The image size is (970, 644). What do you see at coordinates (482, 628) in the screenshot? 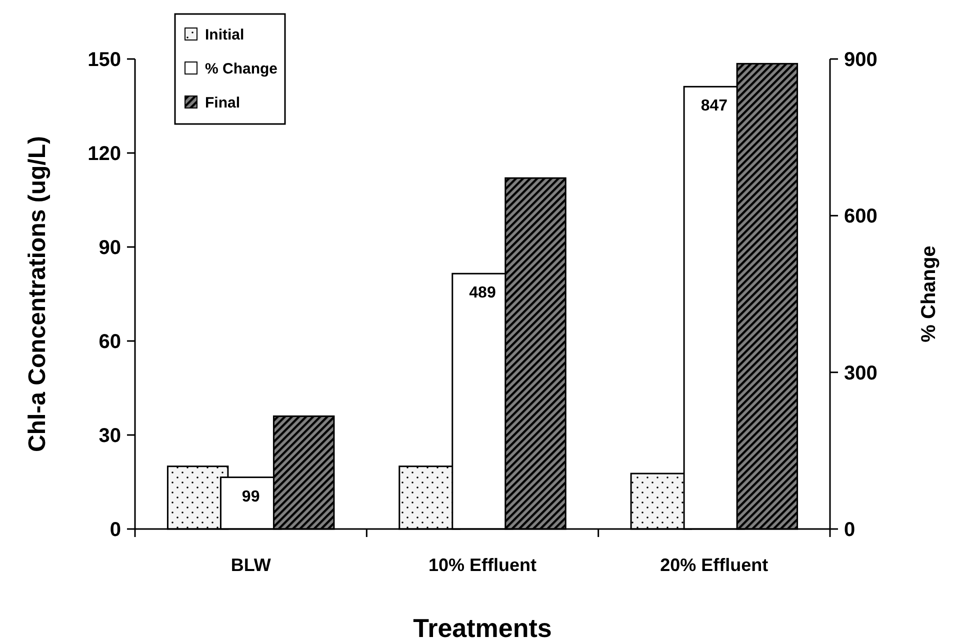
I see `x-axis-title: Treatments` at bounding box center [482, 628].